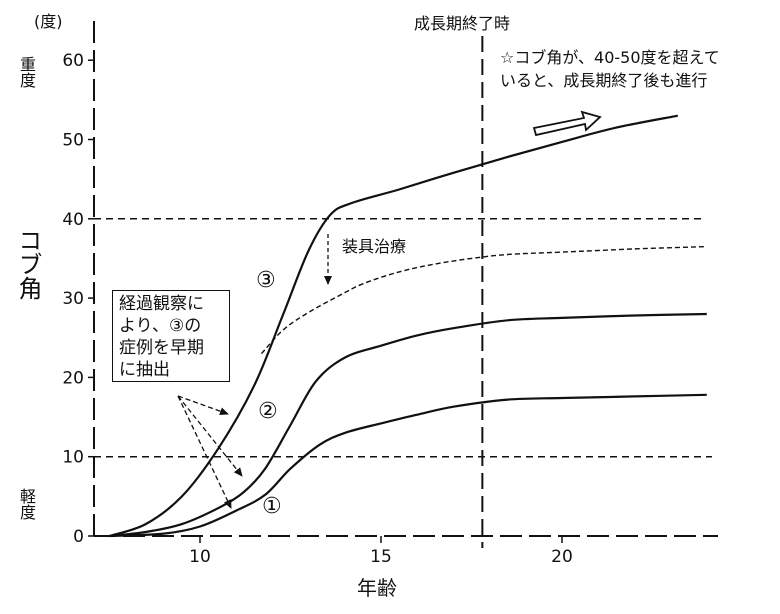  Describe the element at coordinates (73, 220) in the screenshot. I see `y-tick-label: 40` at that location.